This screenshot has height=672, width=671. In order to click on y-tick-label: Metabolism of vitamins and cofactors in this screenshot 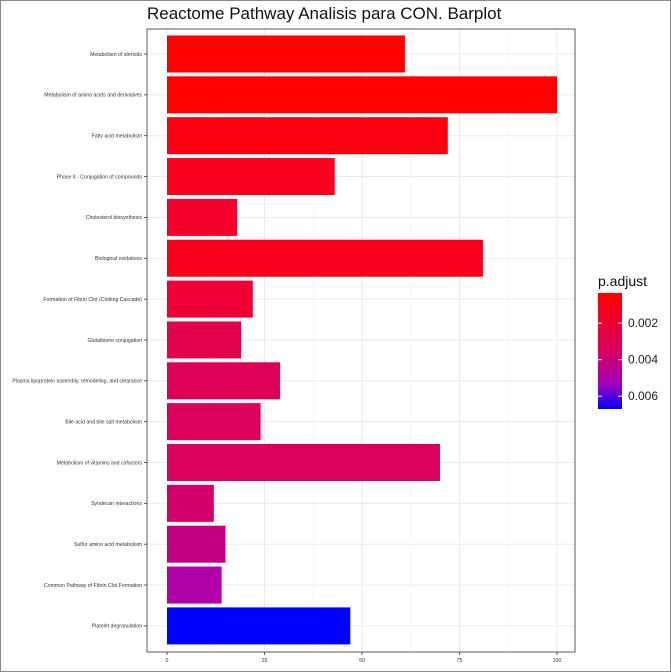, I will do `click(100, 463)`.